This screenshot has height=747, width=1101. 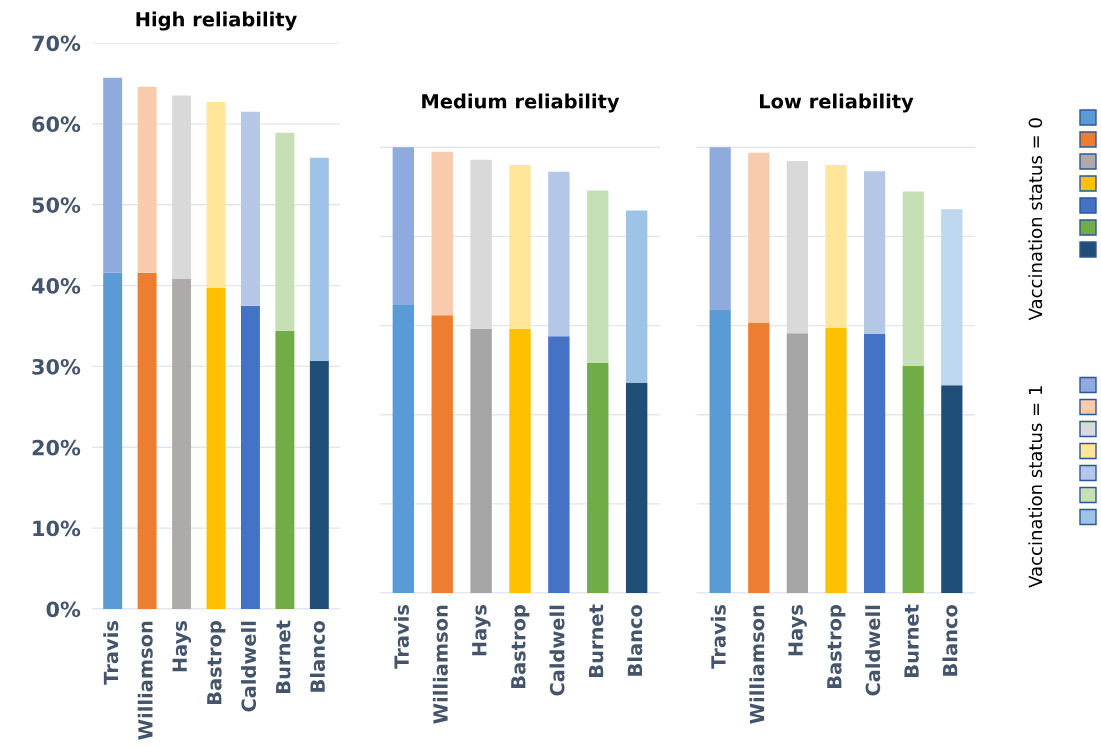 What do you see at coordinates (521, 103) in the screenshot?
I see `chart-title: Medium reliability` at bounding box center [521, 103].